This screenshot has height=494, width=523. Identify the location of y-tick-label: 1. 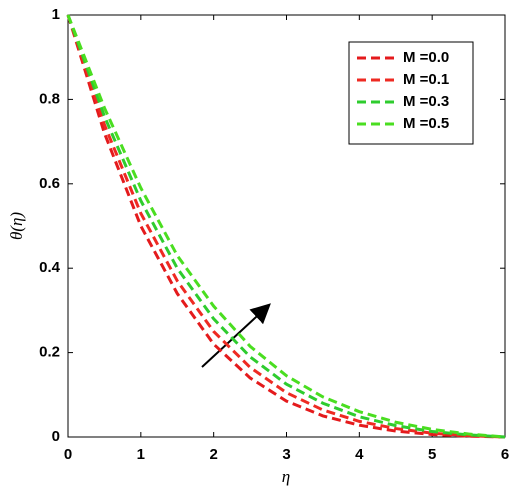
(56, 14).